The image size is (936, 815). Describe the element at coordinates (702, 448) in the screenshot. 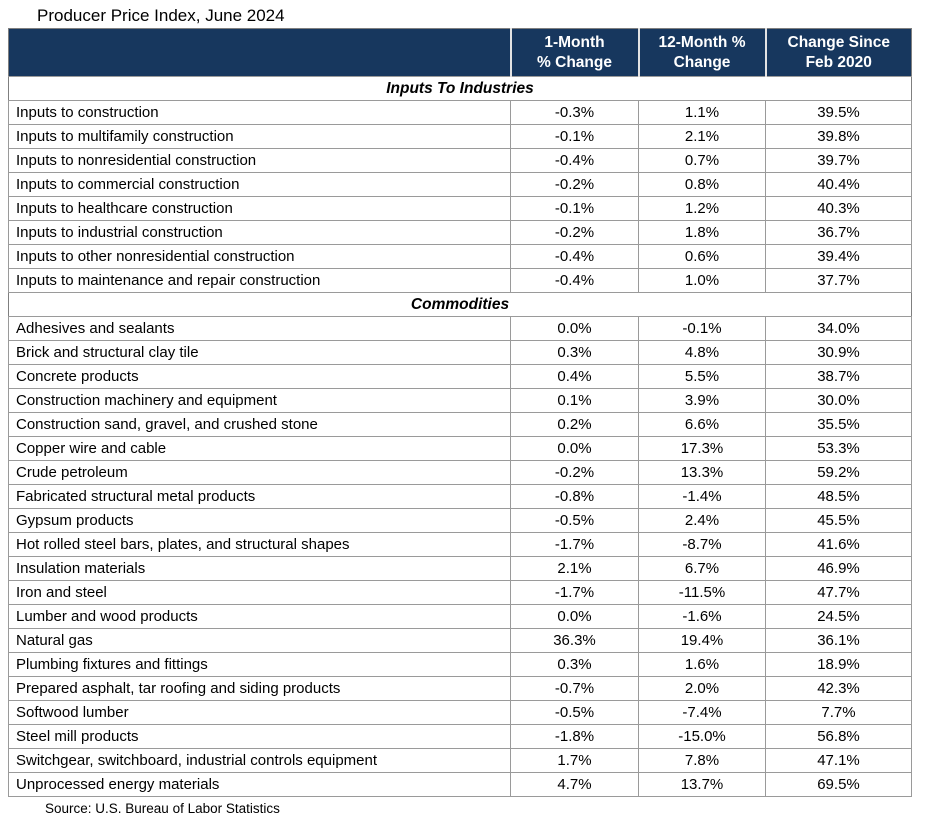

I see `row-value-12-month-change: 17.3%` at that location.